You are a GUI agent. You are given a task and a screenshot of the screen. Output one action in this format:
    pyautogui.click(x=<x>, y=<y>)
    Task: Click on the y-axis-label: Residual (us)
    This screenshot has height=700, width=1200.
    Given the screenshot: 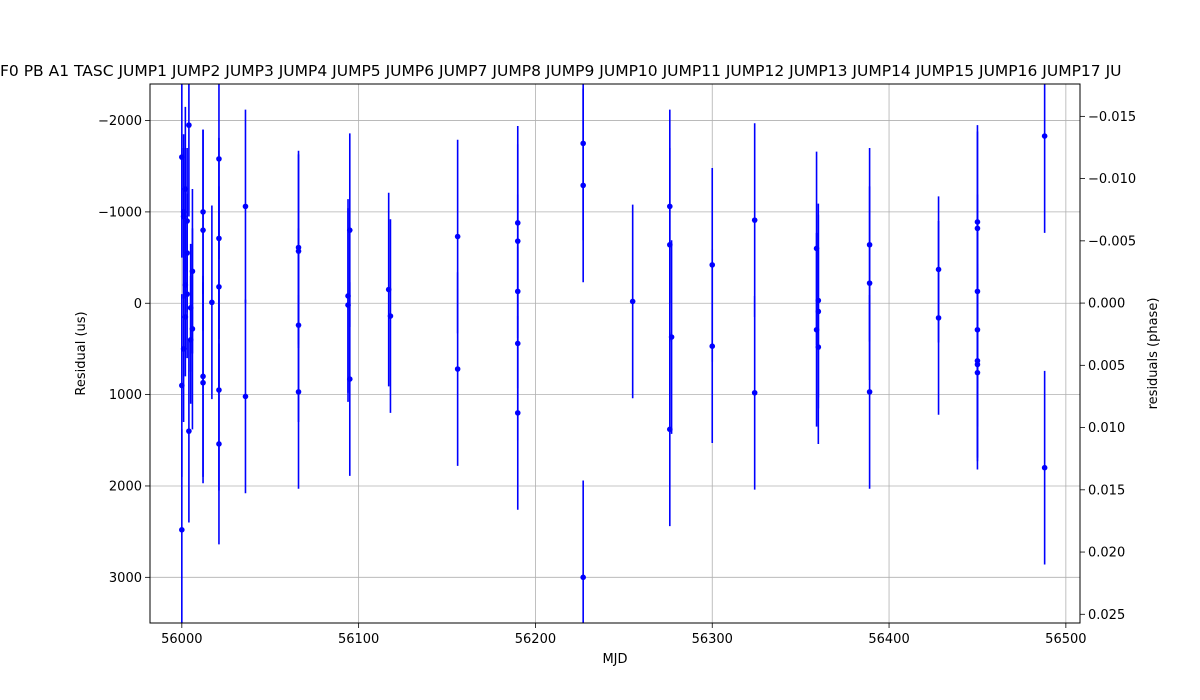 What is the action you would take?
    pyautogui.click(x=81, y=353)
    